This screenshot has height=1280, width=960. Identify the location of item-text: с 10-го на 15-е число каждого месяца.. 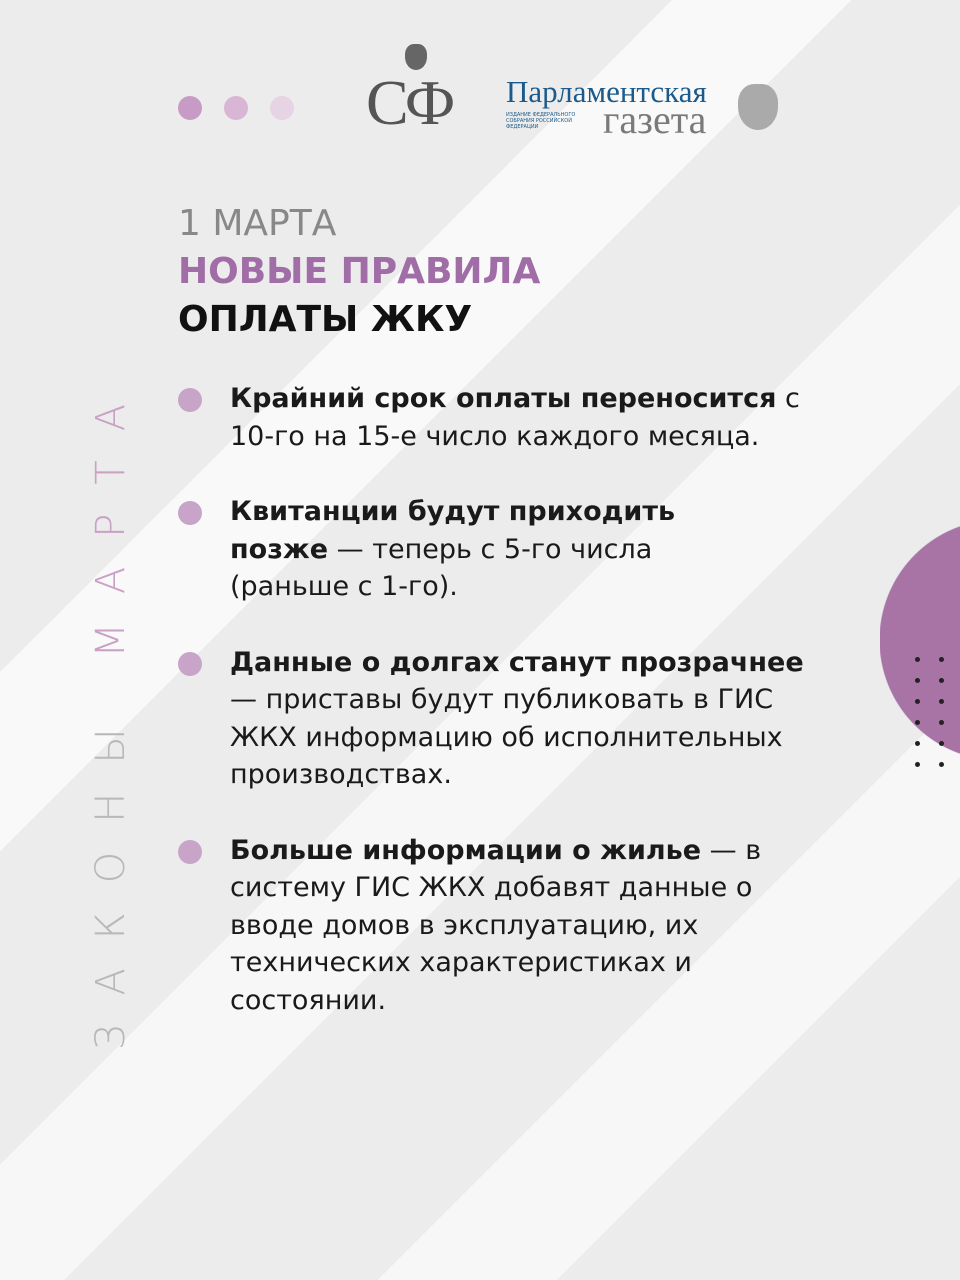
(515, 417).